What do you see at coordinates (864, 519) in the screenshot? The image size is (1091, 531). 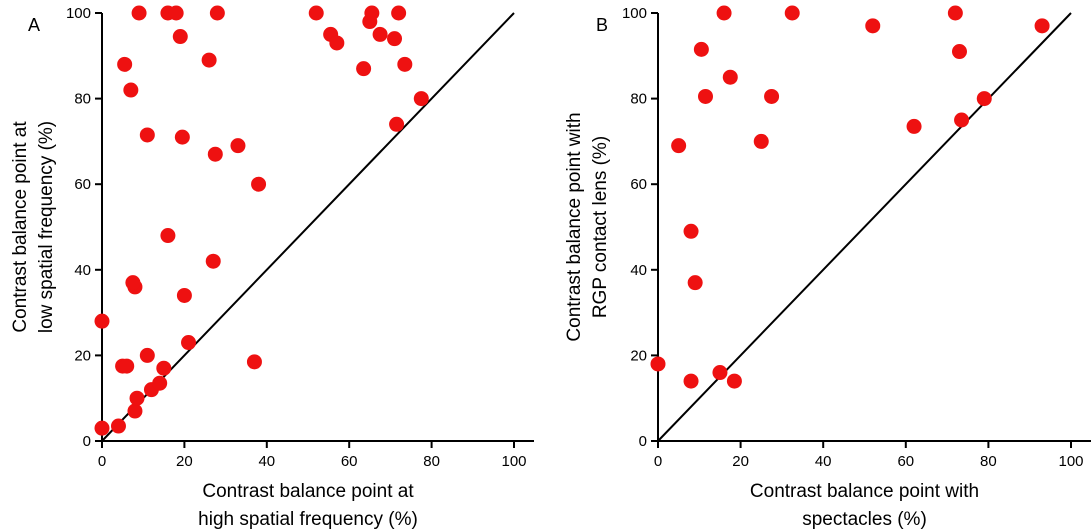 I see `x-axis-title: spectacles (%)` at bounding box center [864, 519].